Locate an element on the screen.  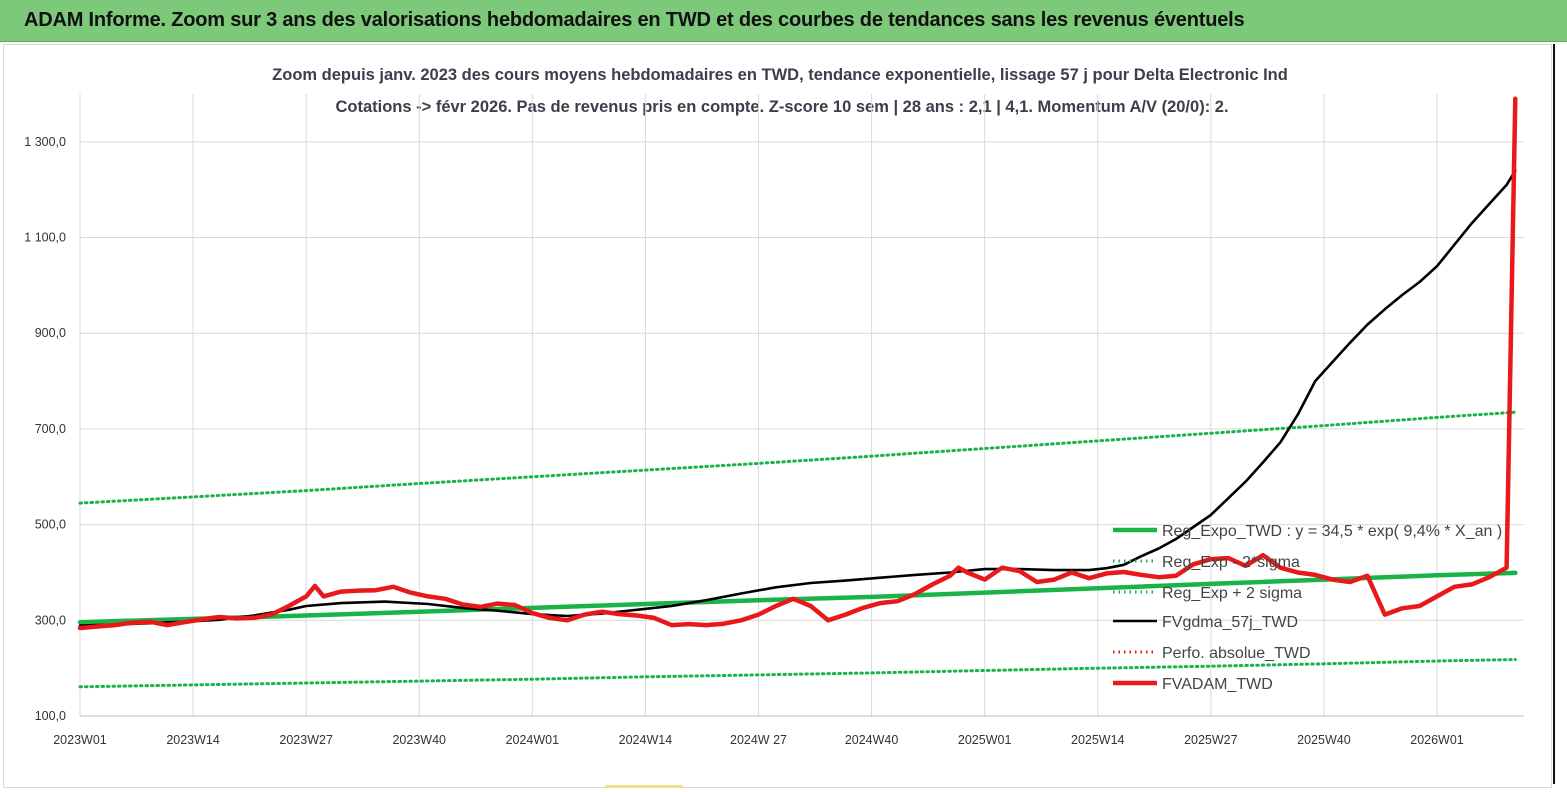
legend-label: FVgdma_57j_TWD is located at coordinates (1230, 622).